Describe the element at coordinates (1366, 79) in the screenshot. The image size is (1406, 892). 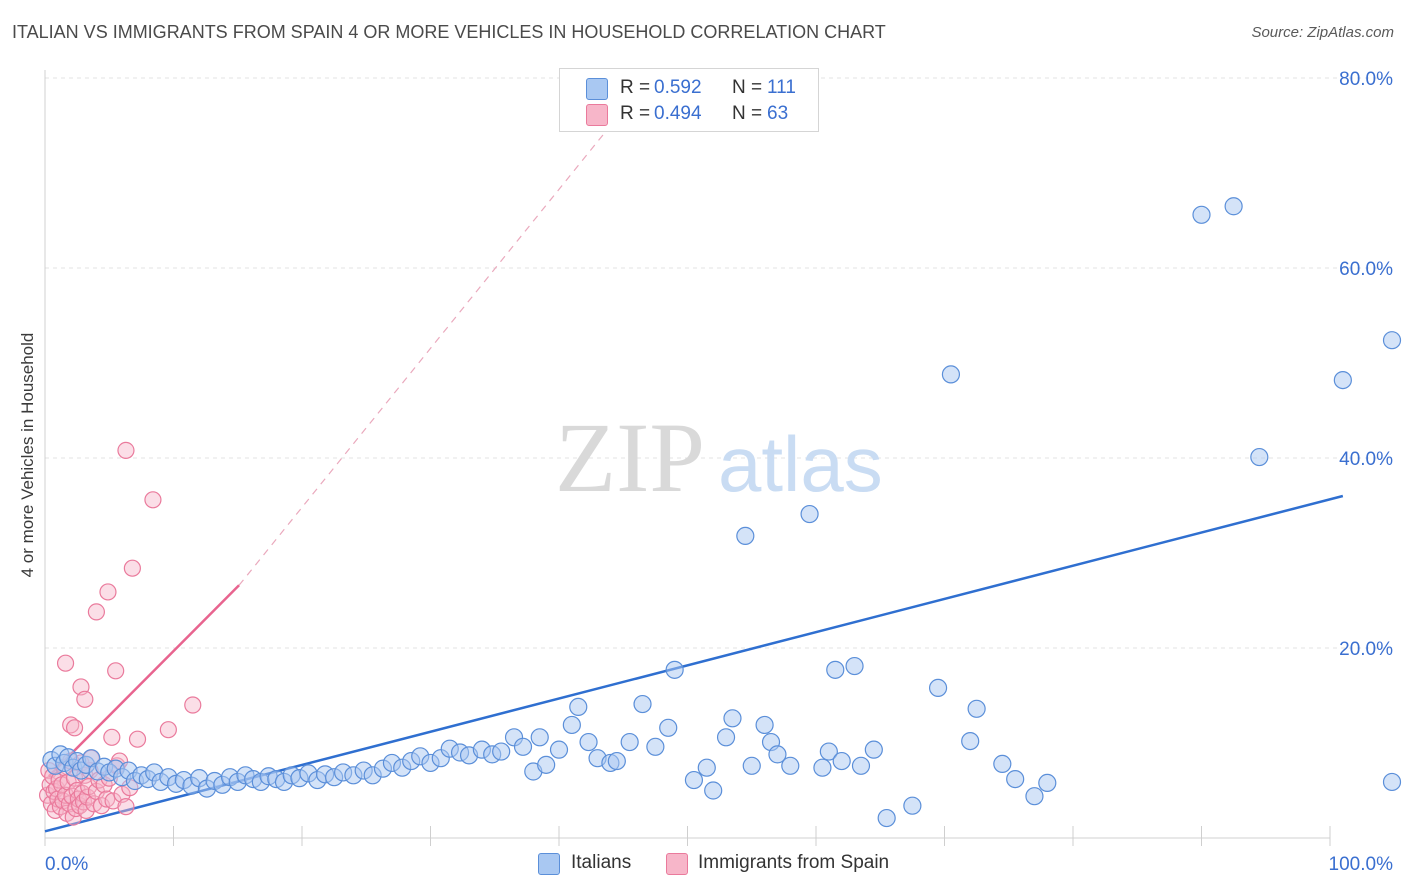
I see `y-tick-label: 80.0%` at that location.